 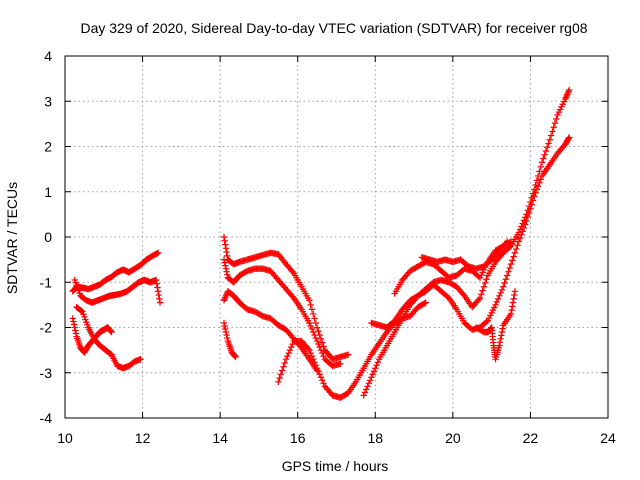 I want to click on x-tick-label: 20, so click(x=453, y=438).